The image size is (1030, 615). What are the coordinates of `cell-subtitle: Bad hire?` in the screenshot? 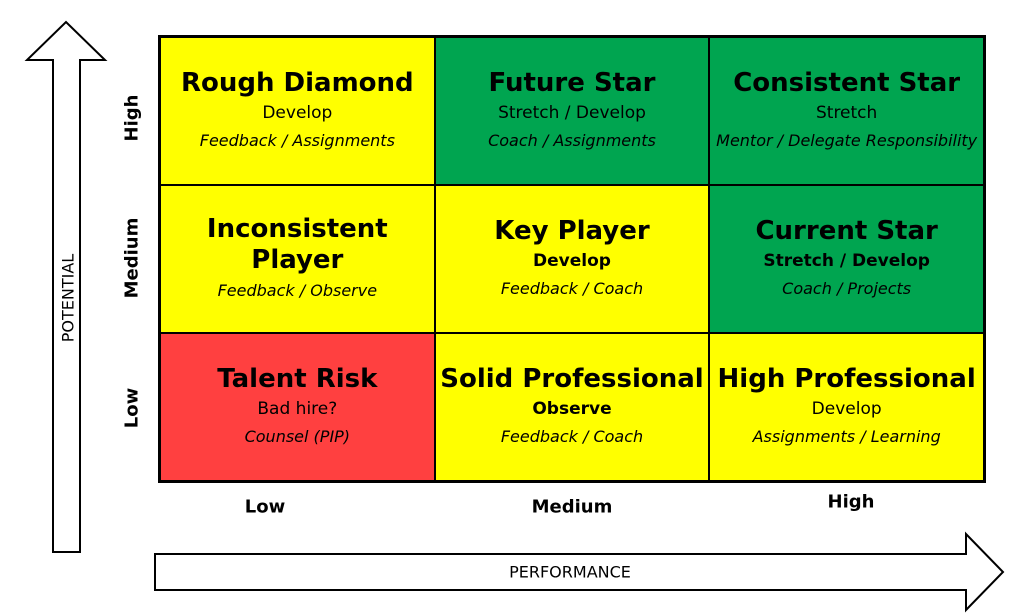 It's located at (297, 409).